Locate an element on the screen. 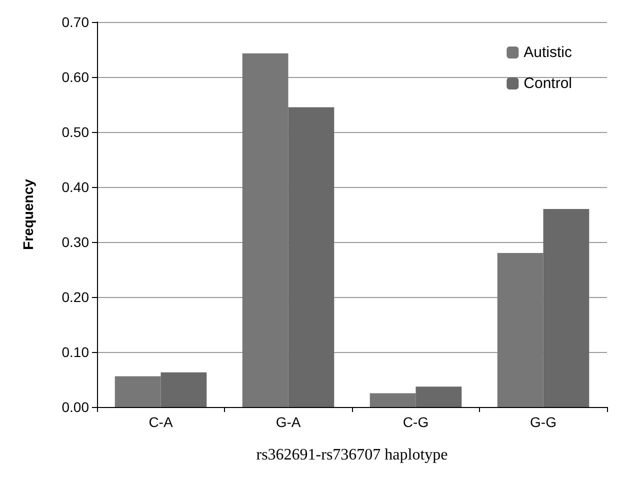  y-tick-label: 0.20 is located at coordinates (76, 297).